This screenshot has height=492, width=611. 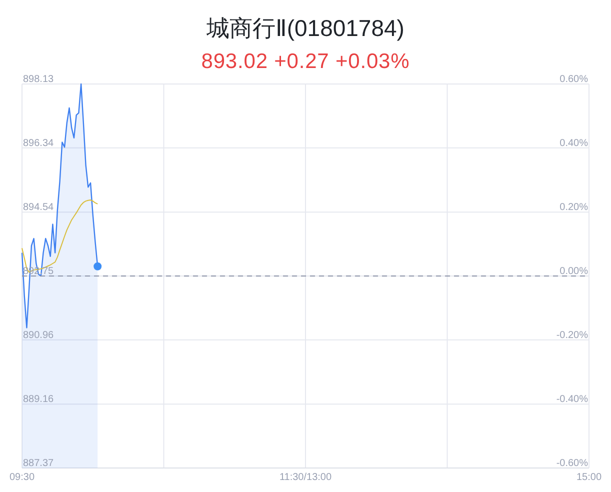 What do you see at coordinates (38, 79) in the screenshot?
I see `y-tick-label: 898.13` at bounding box center [38, 79].